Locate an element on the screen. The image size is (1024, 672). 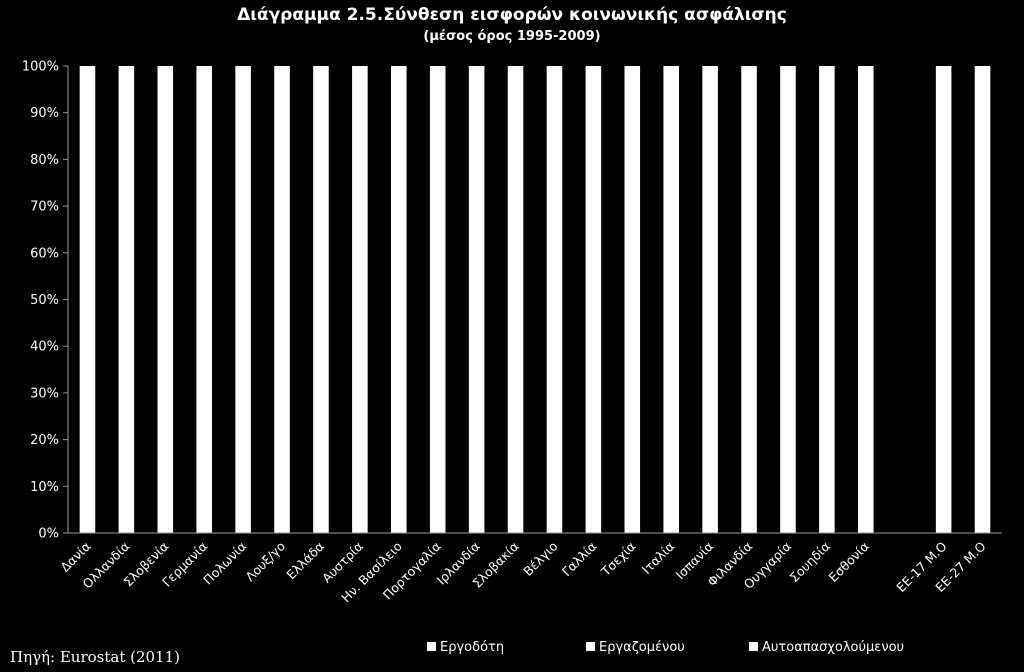
y-tick-label: 0% is located at coordinates (48, 534).